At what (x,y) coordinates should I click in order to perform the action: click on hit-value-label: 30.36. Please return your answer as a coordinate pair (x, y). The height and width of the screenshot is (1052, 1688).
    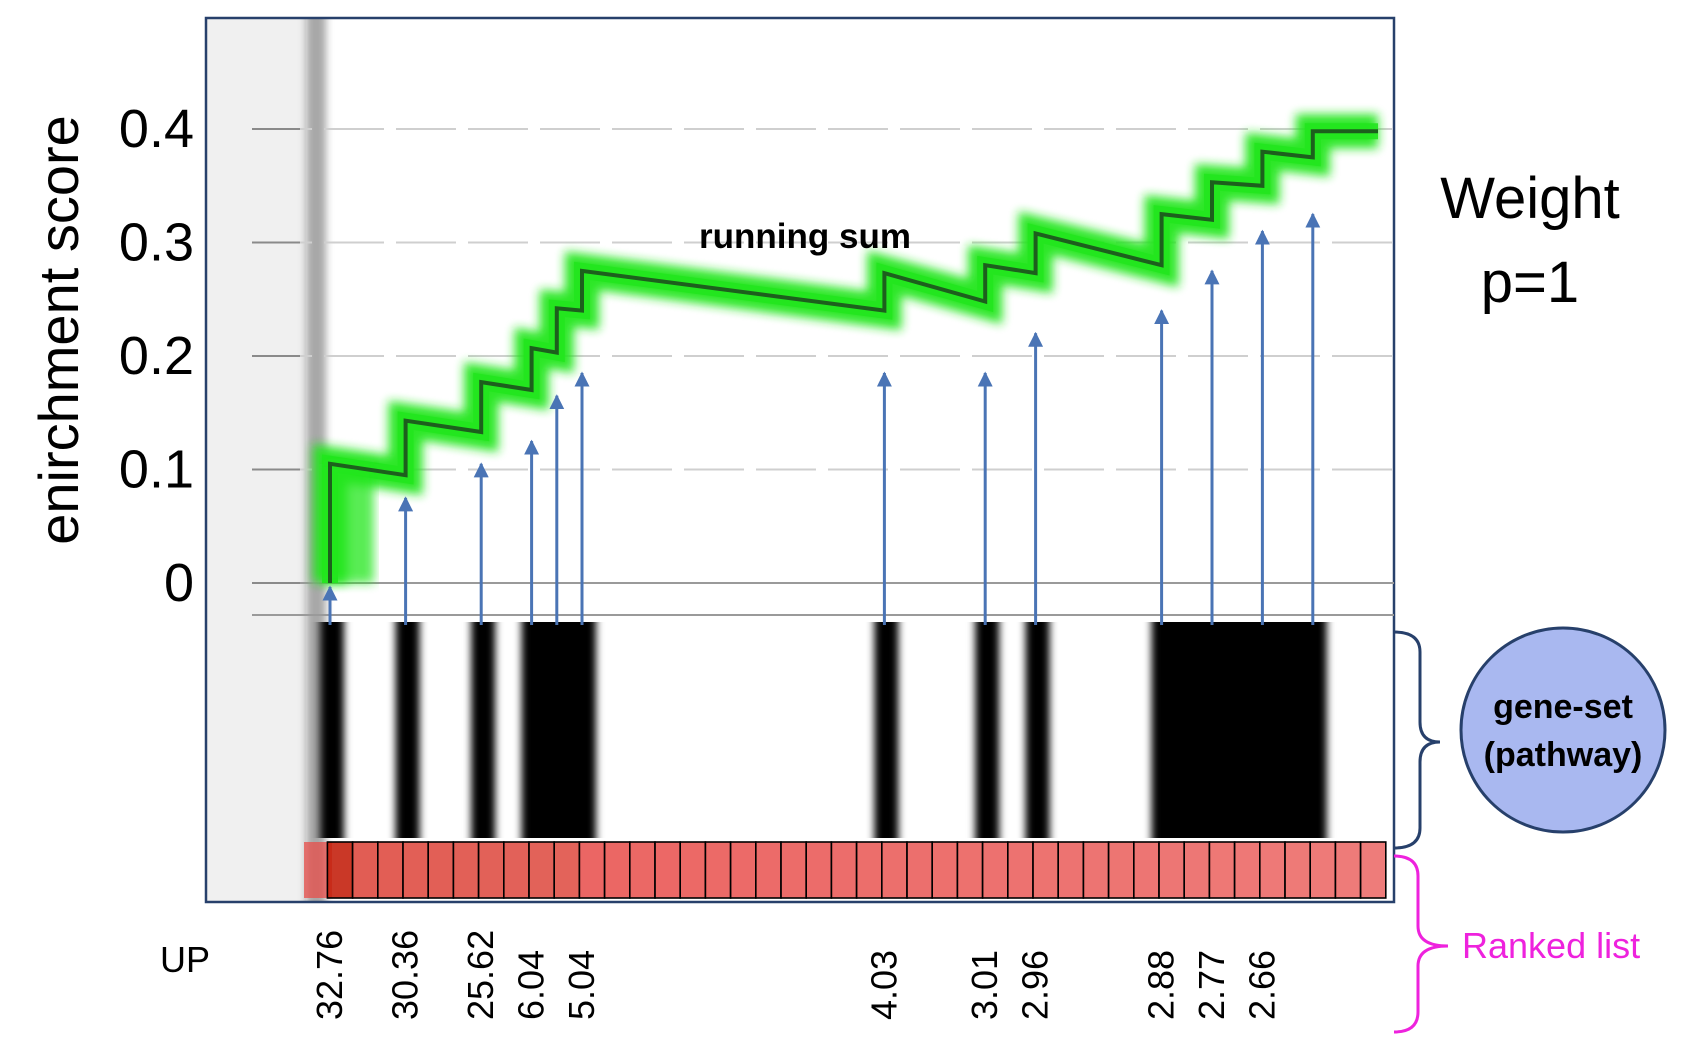
    Looking at the image, I should click on (405, 975).